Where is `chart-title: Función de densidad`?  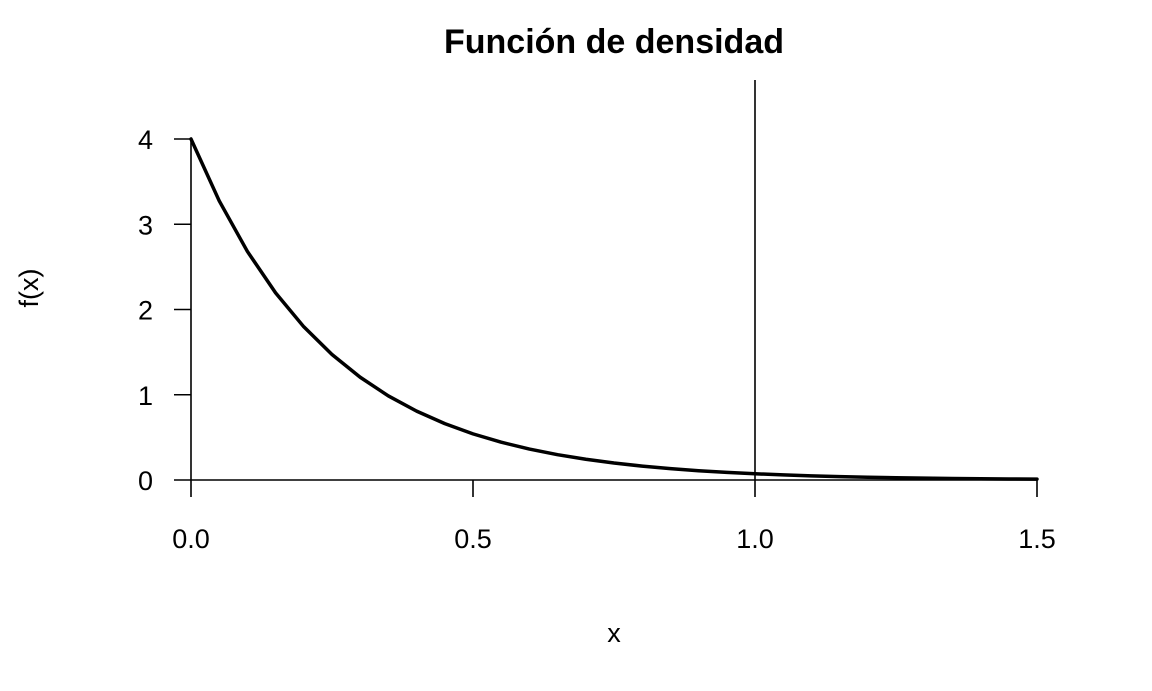
chart-title: Función de densidad is located at coordinates (614, 42).